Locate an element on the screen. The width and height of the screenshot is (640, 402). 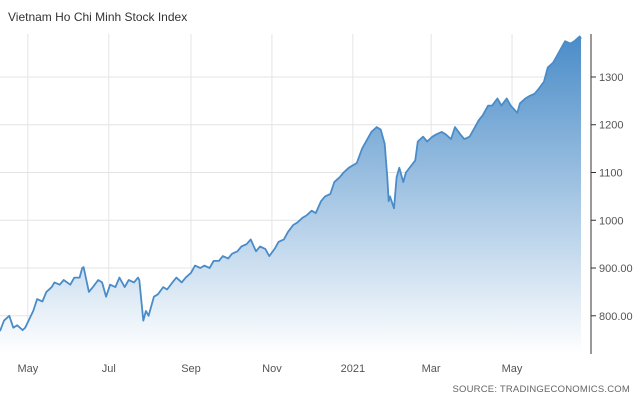
x-tick-label: Mar is located at coordinates (431, 369).